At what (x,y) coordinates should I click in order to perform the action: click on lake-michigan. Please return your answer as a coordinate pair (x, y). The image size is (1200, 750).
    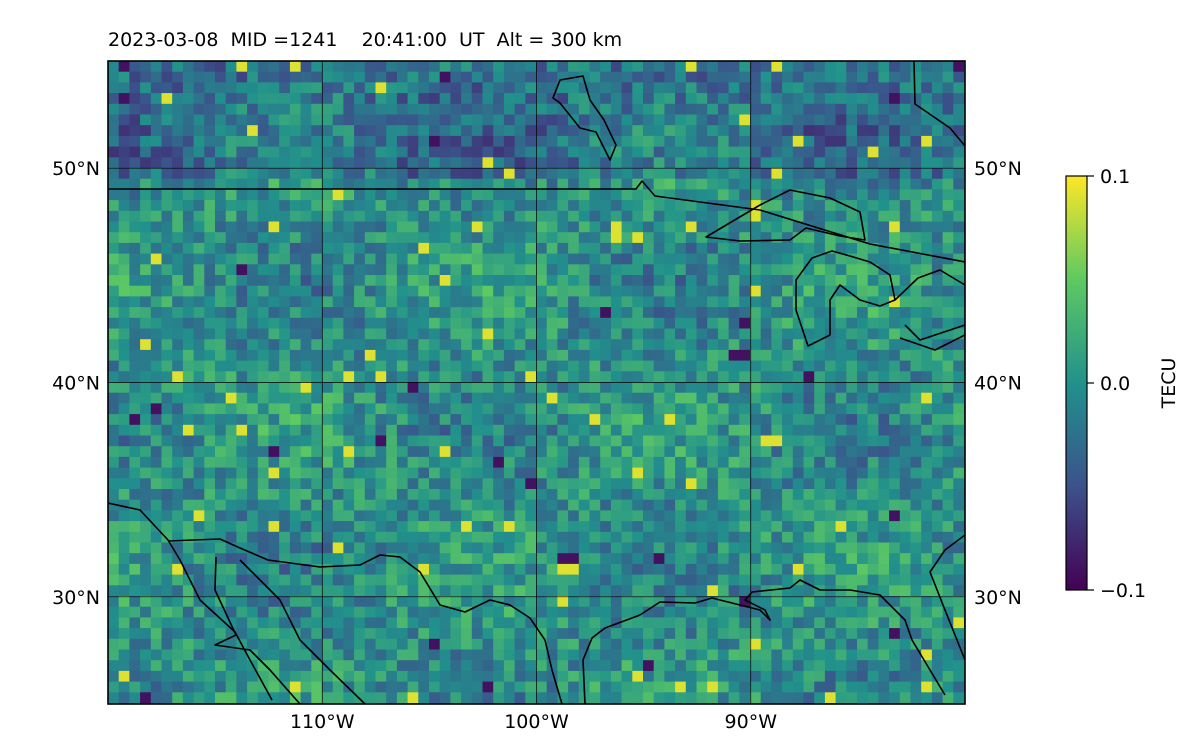
    Looking at the image, I should click on (845, 298).